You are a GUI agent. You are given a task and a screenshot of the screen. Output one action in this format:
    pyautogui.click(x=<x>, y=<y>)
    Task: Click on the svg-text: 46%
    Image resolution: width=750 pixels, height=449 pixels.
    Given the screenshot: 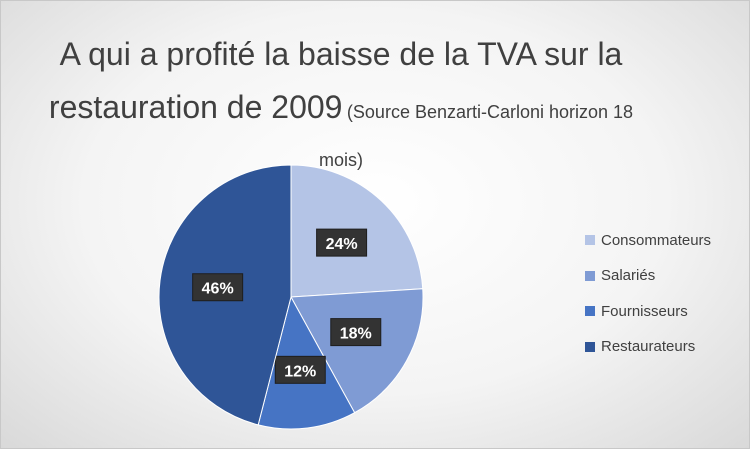 What is the action you would take?
    pyautogui.click(x=218, y=289)
    